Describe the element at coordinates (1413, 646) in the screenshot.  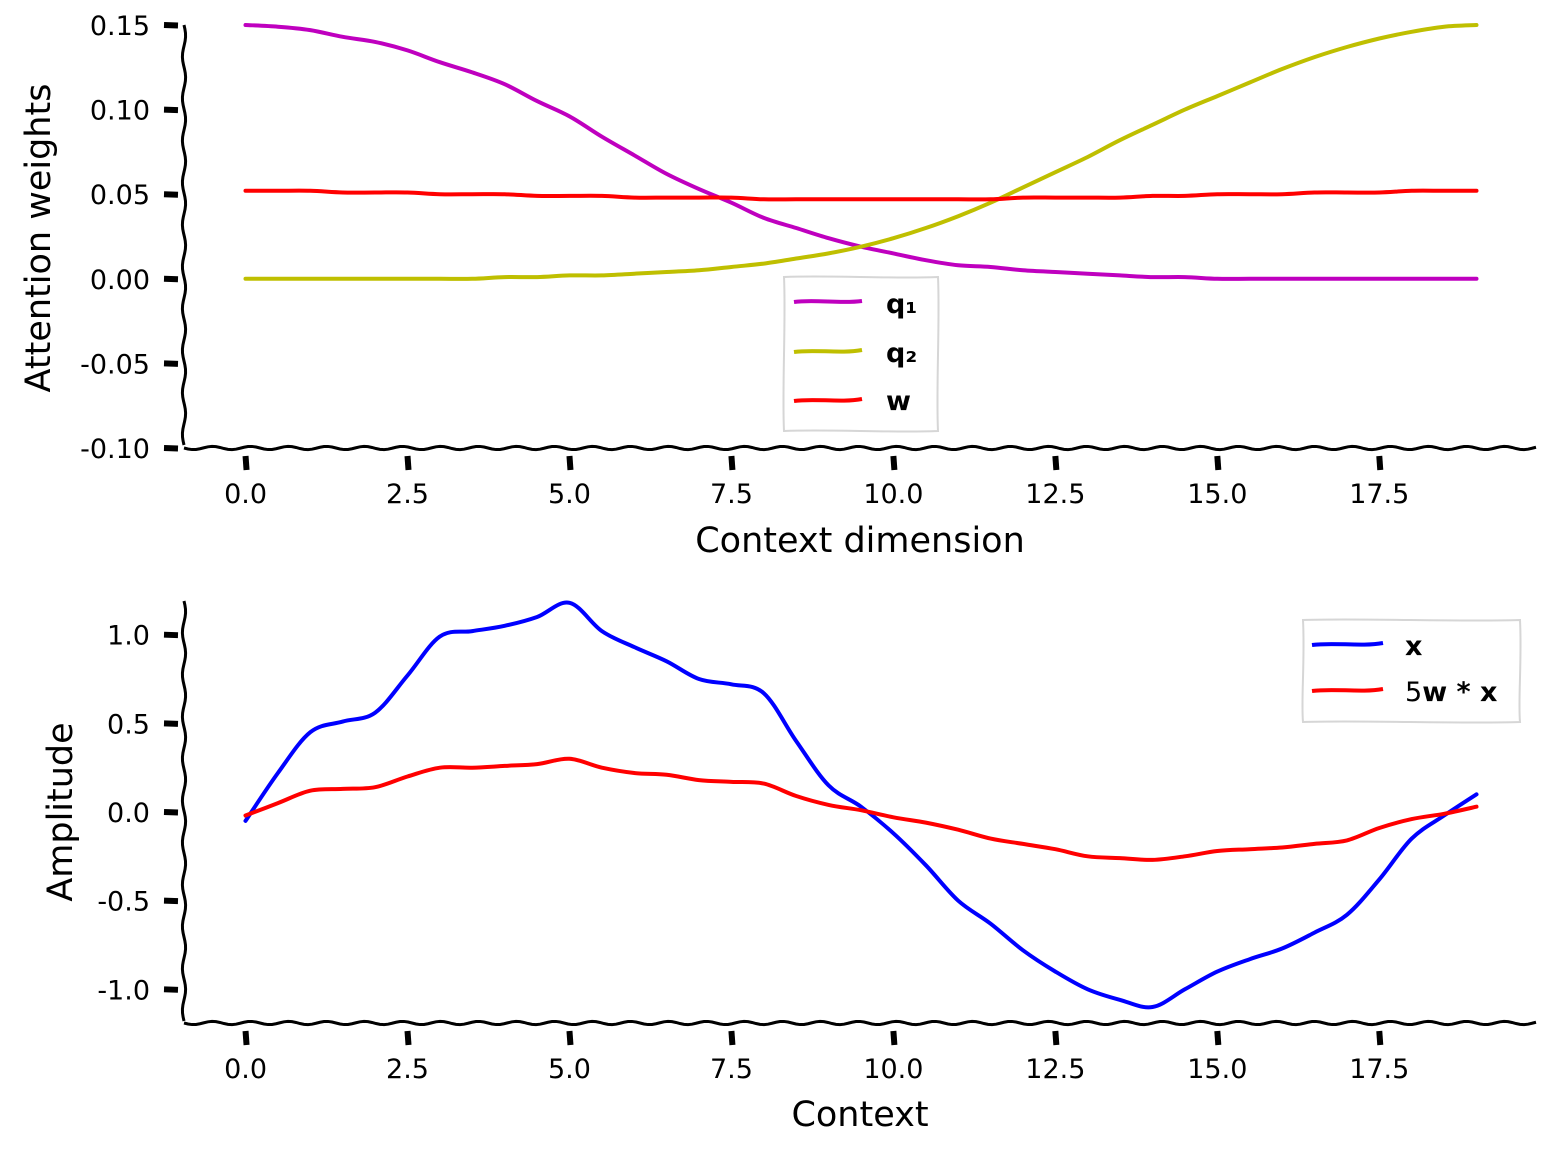
I see `legend-label-x: x` at that location.